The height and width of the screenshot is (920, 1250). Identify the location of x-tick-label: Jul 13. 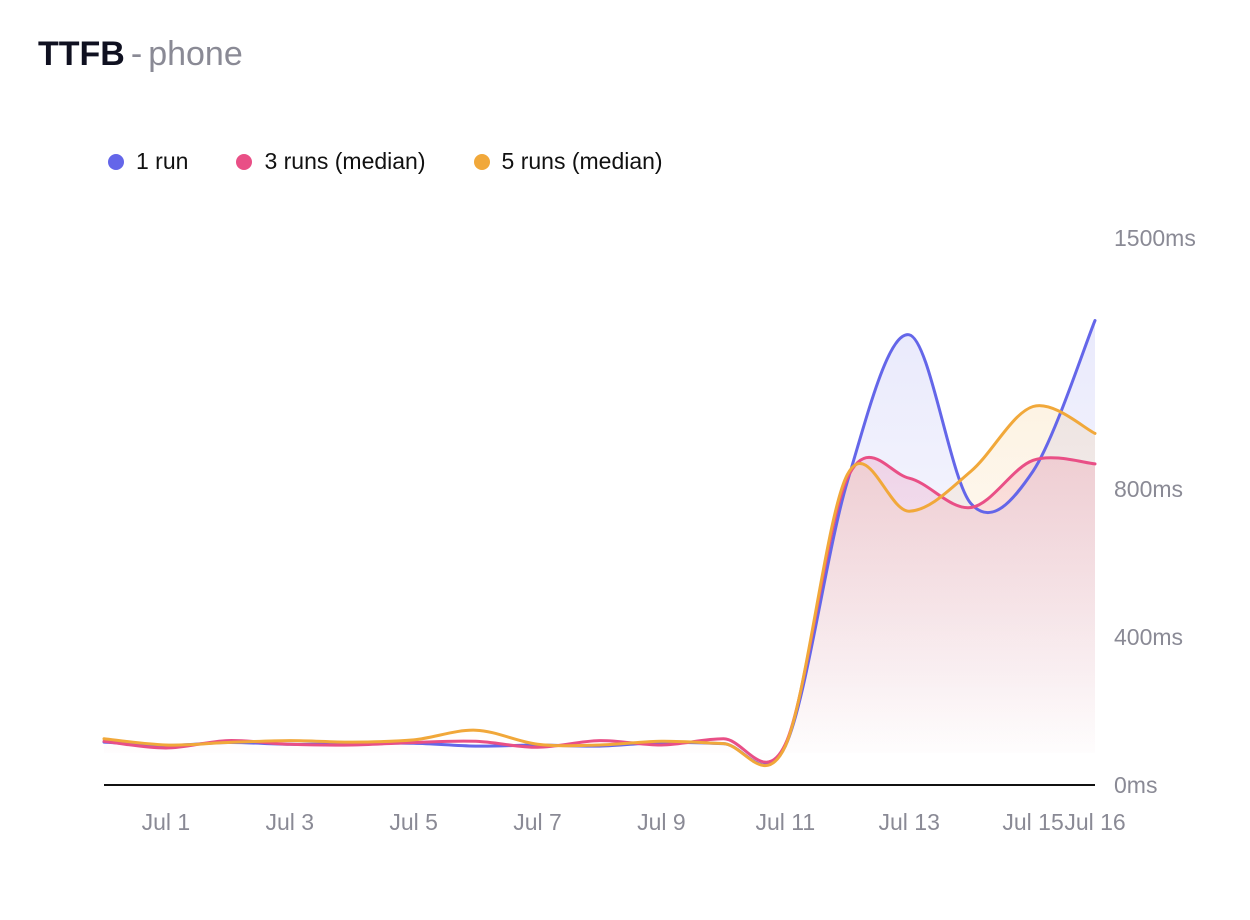
(909, 822).